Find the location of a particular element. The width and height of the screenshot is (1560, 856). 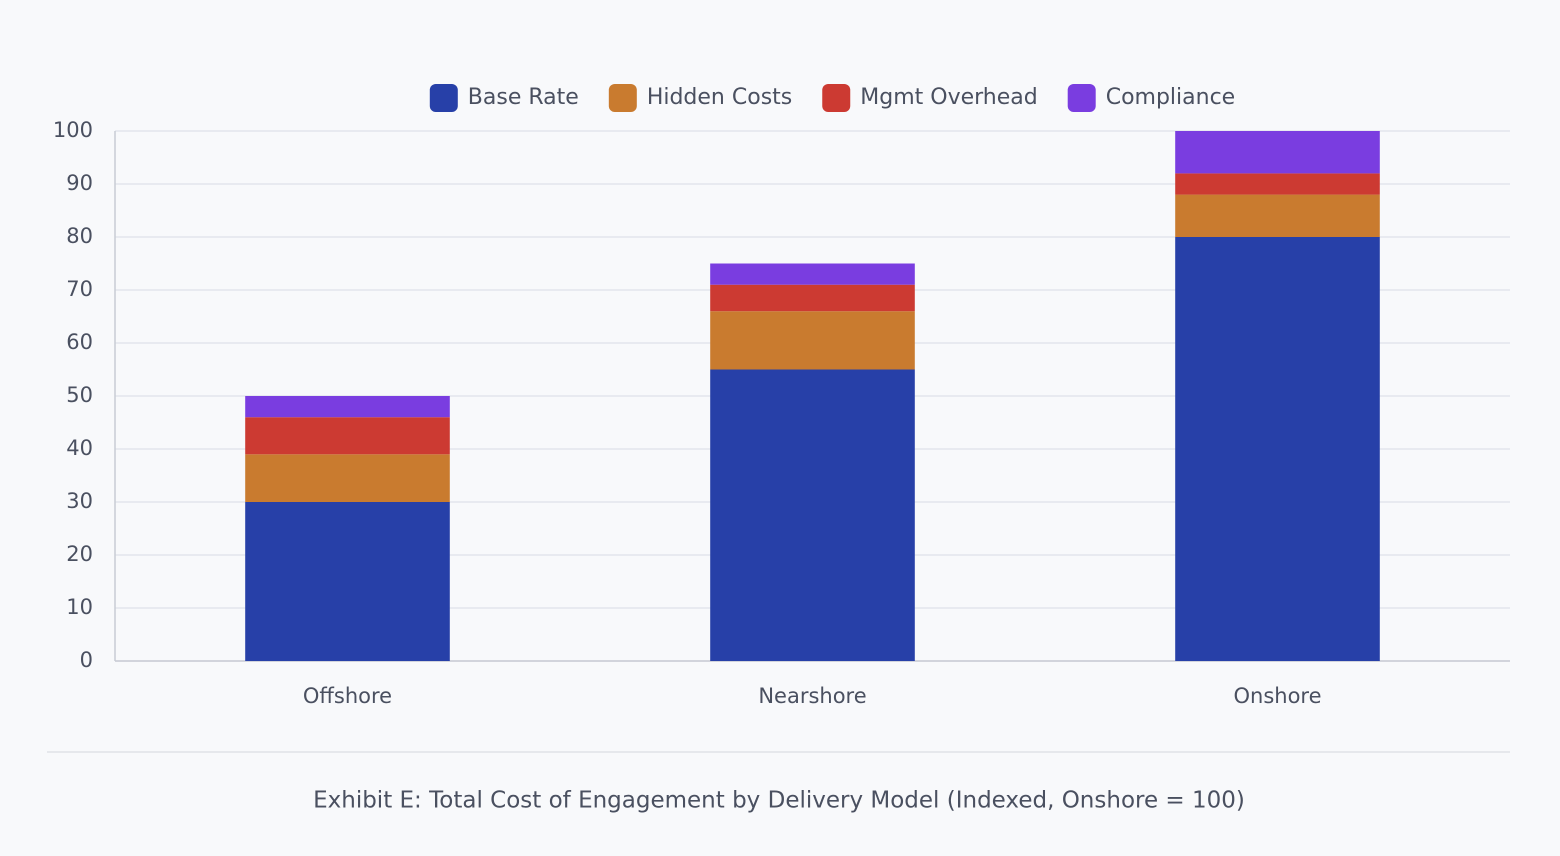

legend-label: Mgmt Overhead is located at coordinates (948, 97).